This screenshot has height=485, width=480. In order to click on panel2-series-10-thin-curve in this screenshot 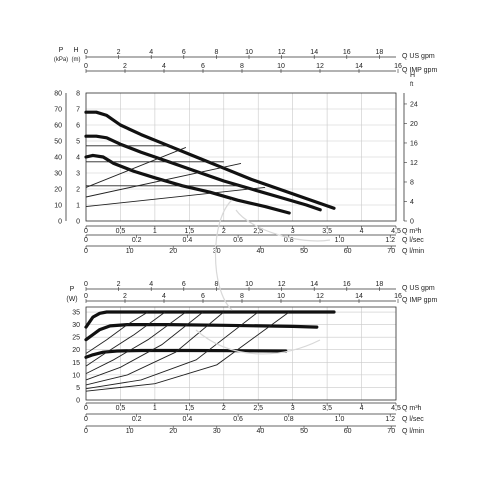, I will do `click(187, 351)`.